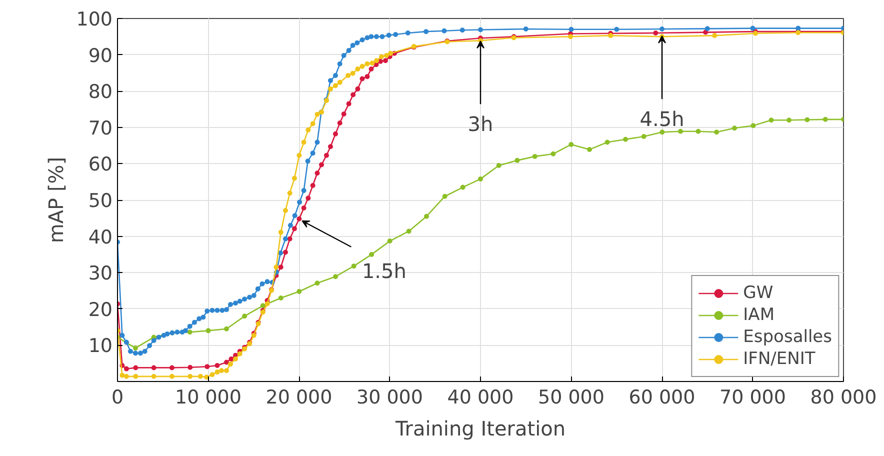 Image resolution: width=884 pixels, height=456 pixels. I want to click on annotation: 1.5h, so click(384, 270).